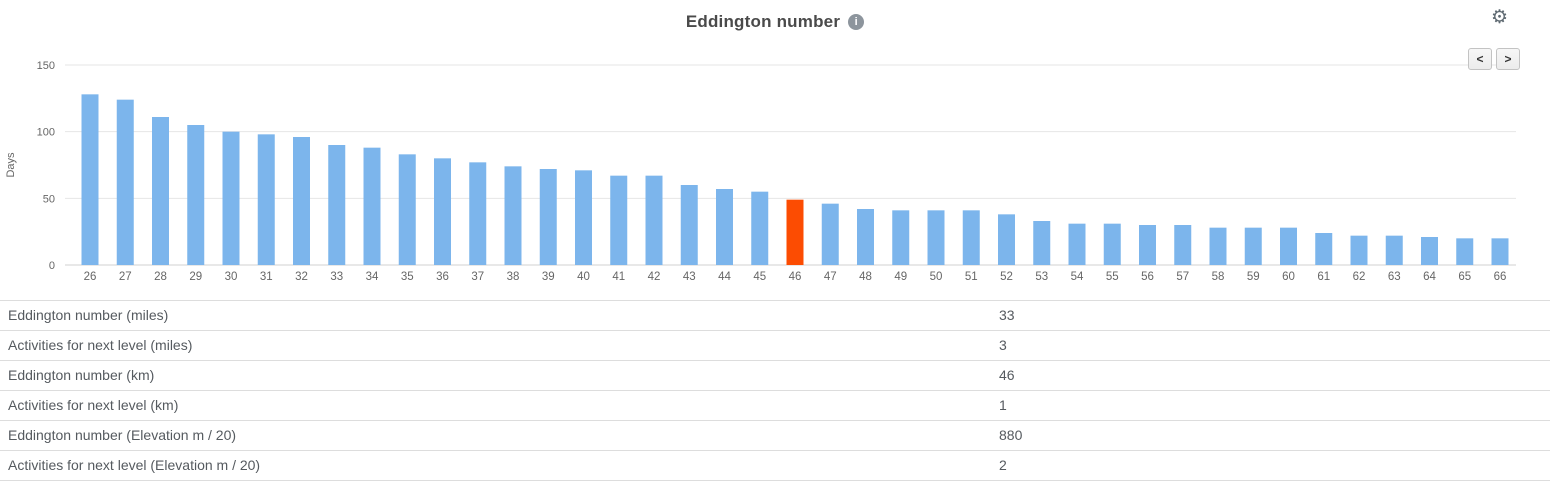  I want to click on x-axis-label: 31, so click(266, 277).